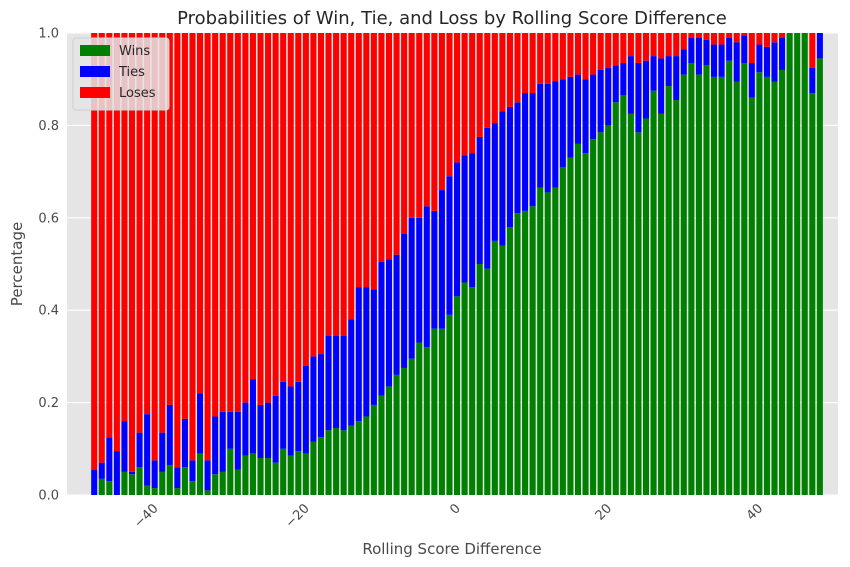 This screenshot has height=567, width=850. What do you see at coordinates (48, 311) in the screenshot?
I see `y-tick-label: 0.4` at bounding box center [48, 311].